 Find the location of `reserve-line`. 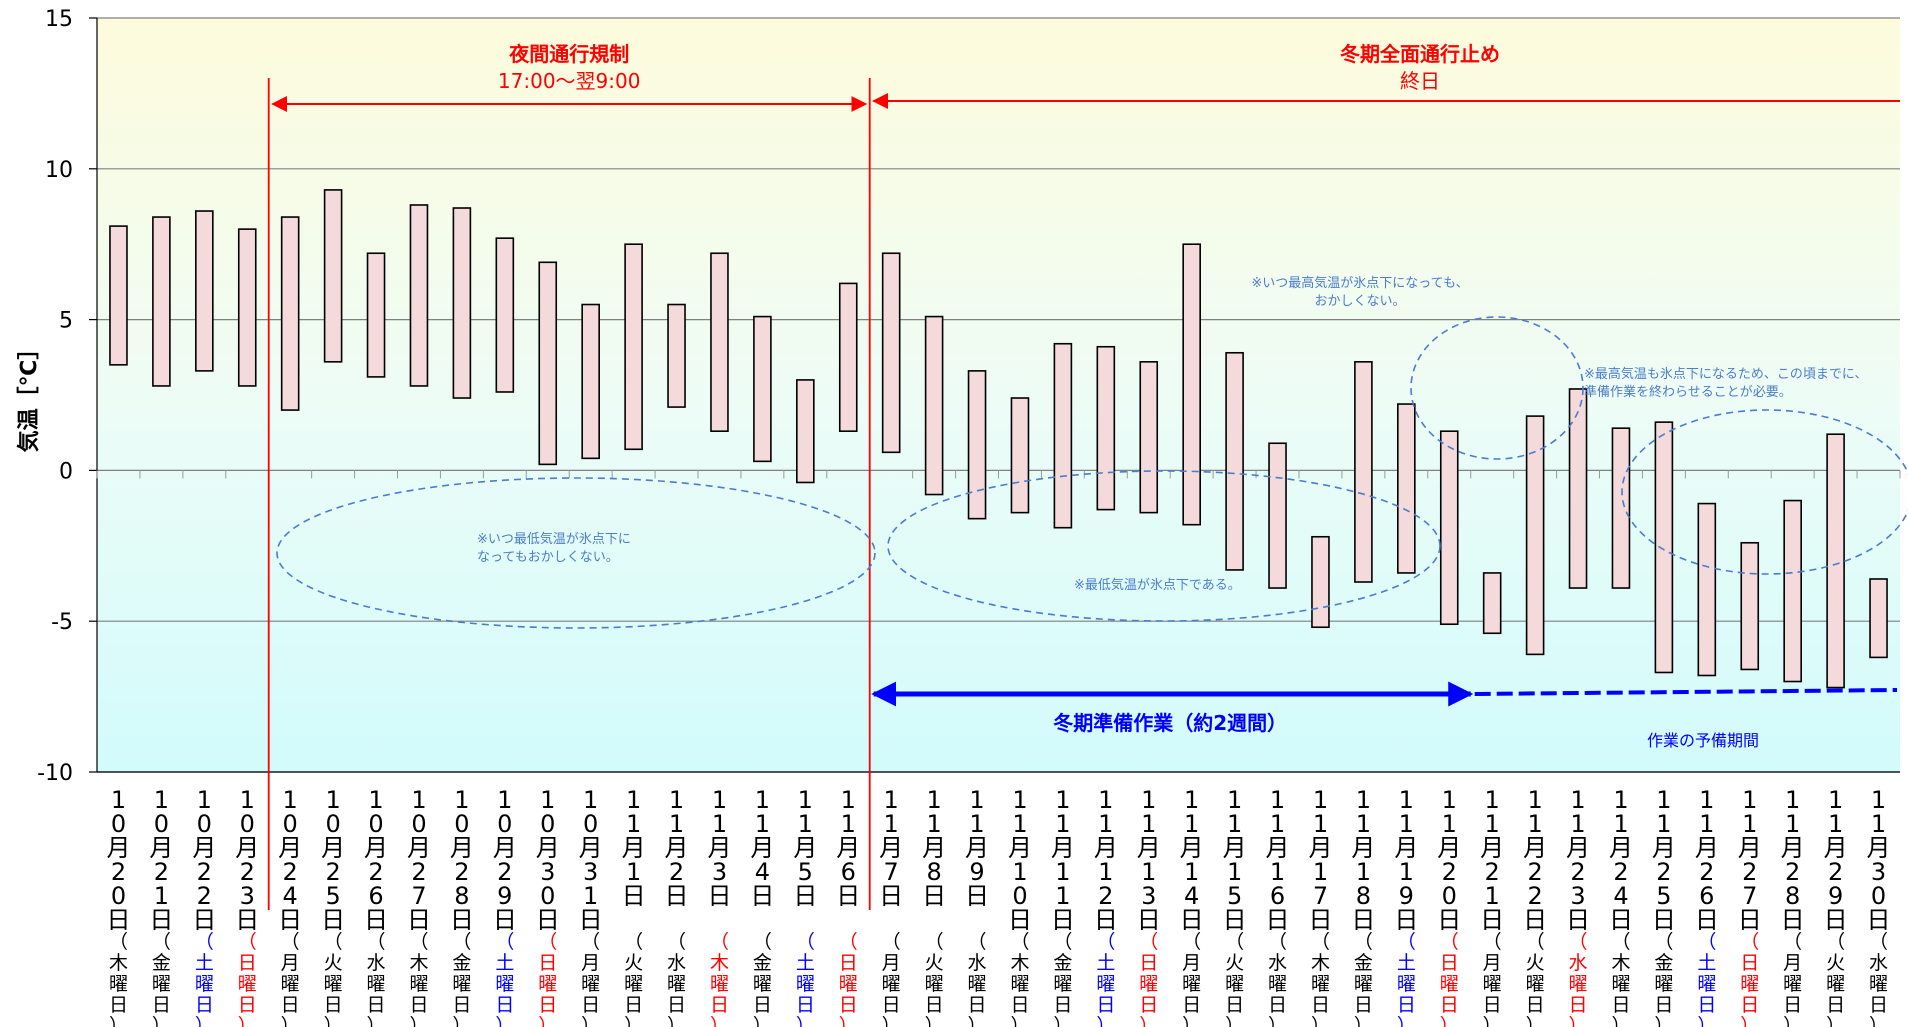

reserve-line is located at coordinates (1686, 692).